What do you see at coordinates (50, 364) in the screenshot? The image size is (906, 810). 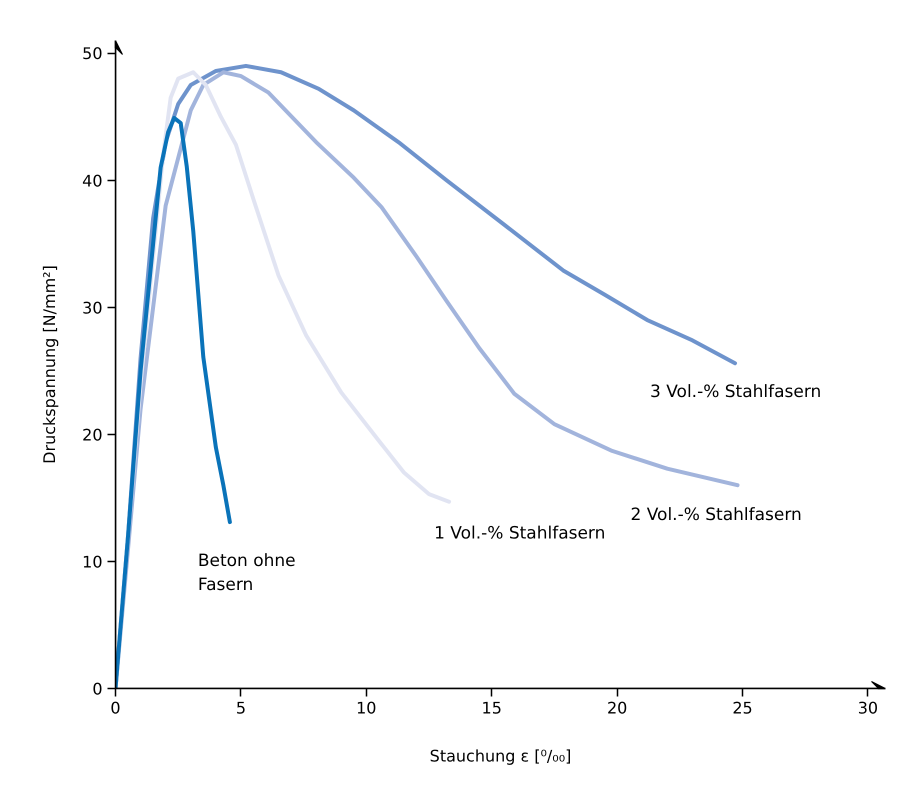 I see `y-axis-title: Druckspannung [N/mm²]` at bounding box center [50, 364].